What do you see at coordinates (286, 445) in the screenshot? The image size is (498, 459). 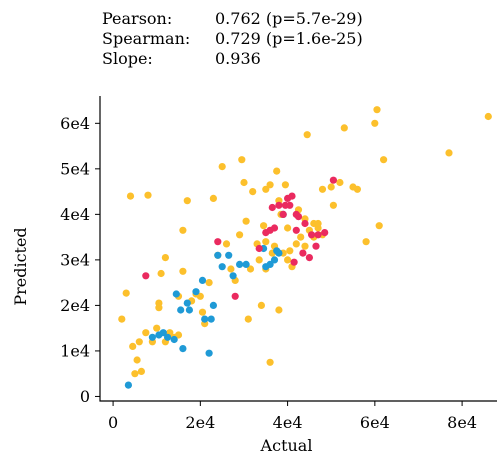 I see `x-axis-label: Actual` at bounding box center [286, 445].